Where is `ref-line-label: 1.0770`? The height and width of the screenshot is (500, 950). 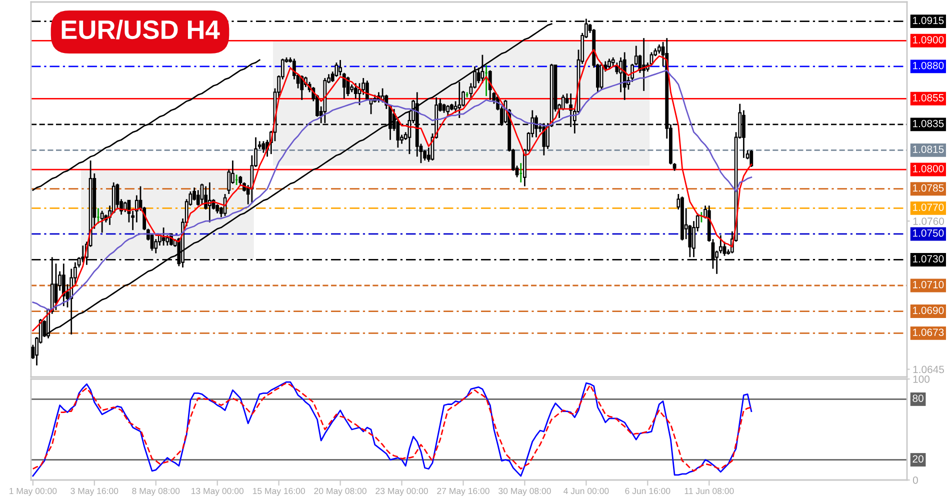
ref-line-label: 1.0770 is located at coordinates (928, 207).